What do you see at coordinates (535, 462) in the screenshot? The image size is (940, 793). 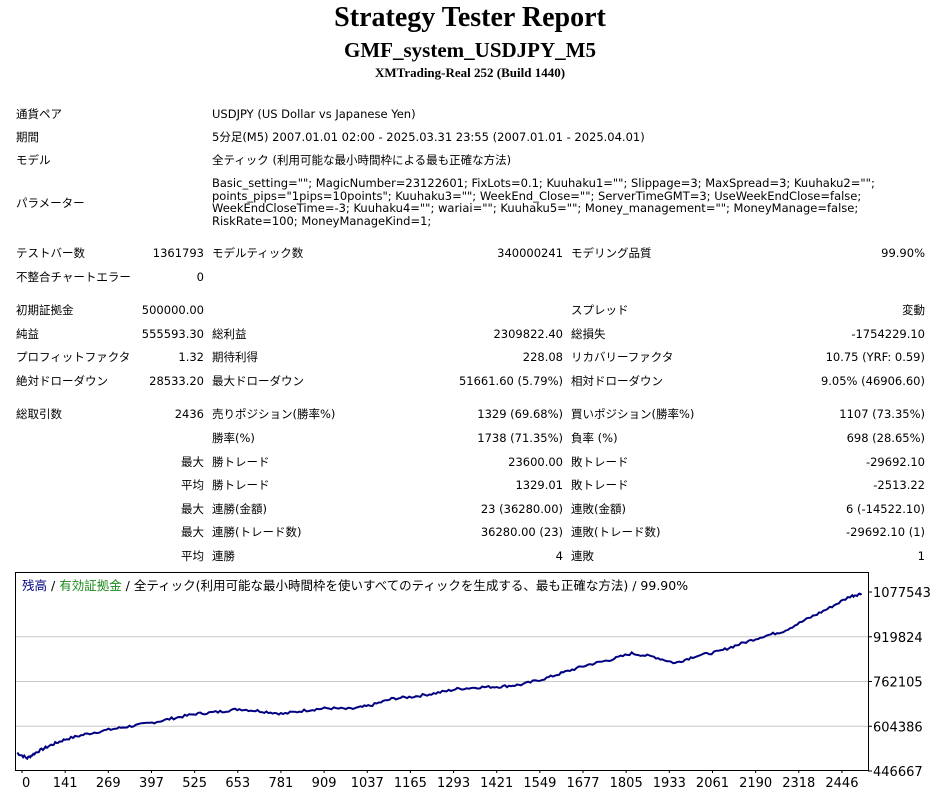 I see `max-win-trade-value: 23600.00` at bounding box center [535, 462].